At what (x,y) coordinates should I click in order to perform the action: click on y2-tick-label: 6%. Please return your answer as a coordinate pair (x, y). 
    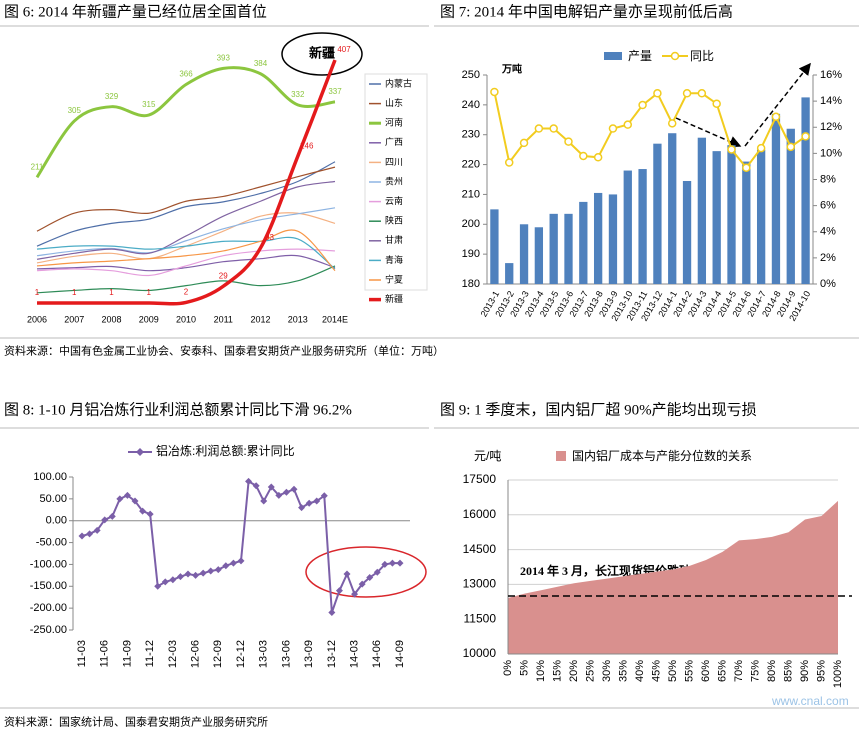
    Looking at the image, I should click on (828, 206).